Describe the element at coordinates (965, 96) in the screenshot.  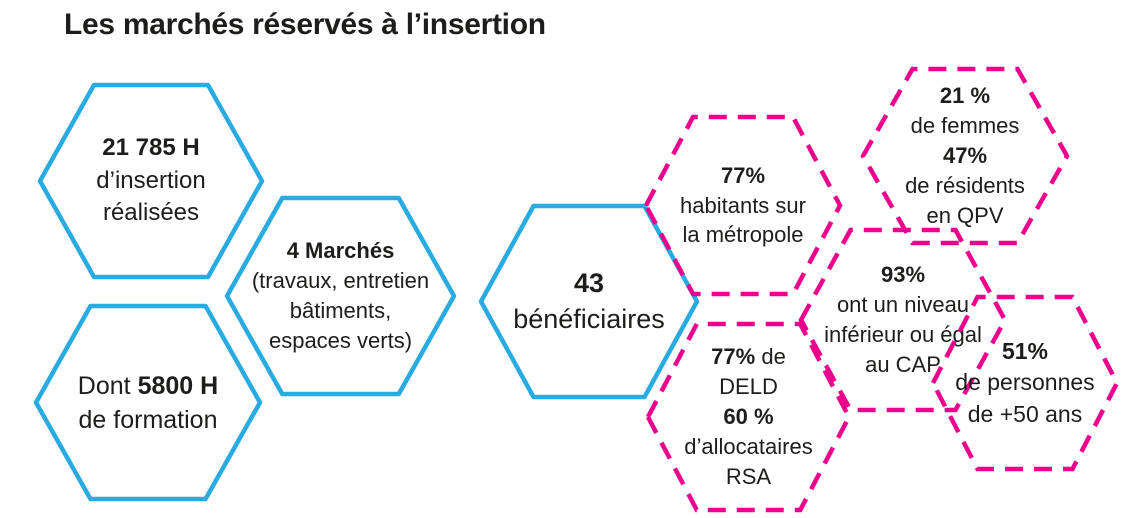
I see `hex-text-line: 21 %` at that location.